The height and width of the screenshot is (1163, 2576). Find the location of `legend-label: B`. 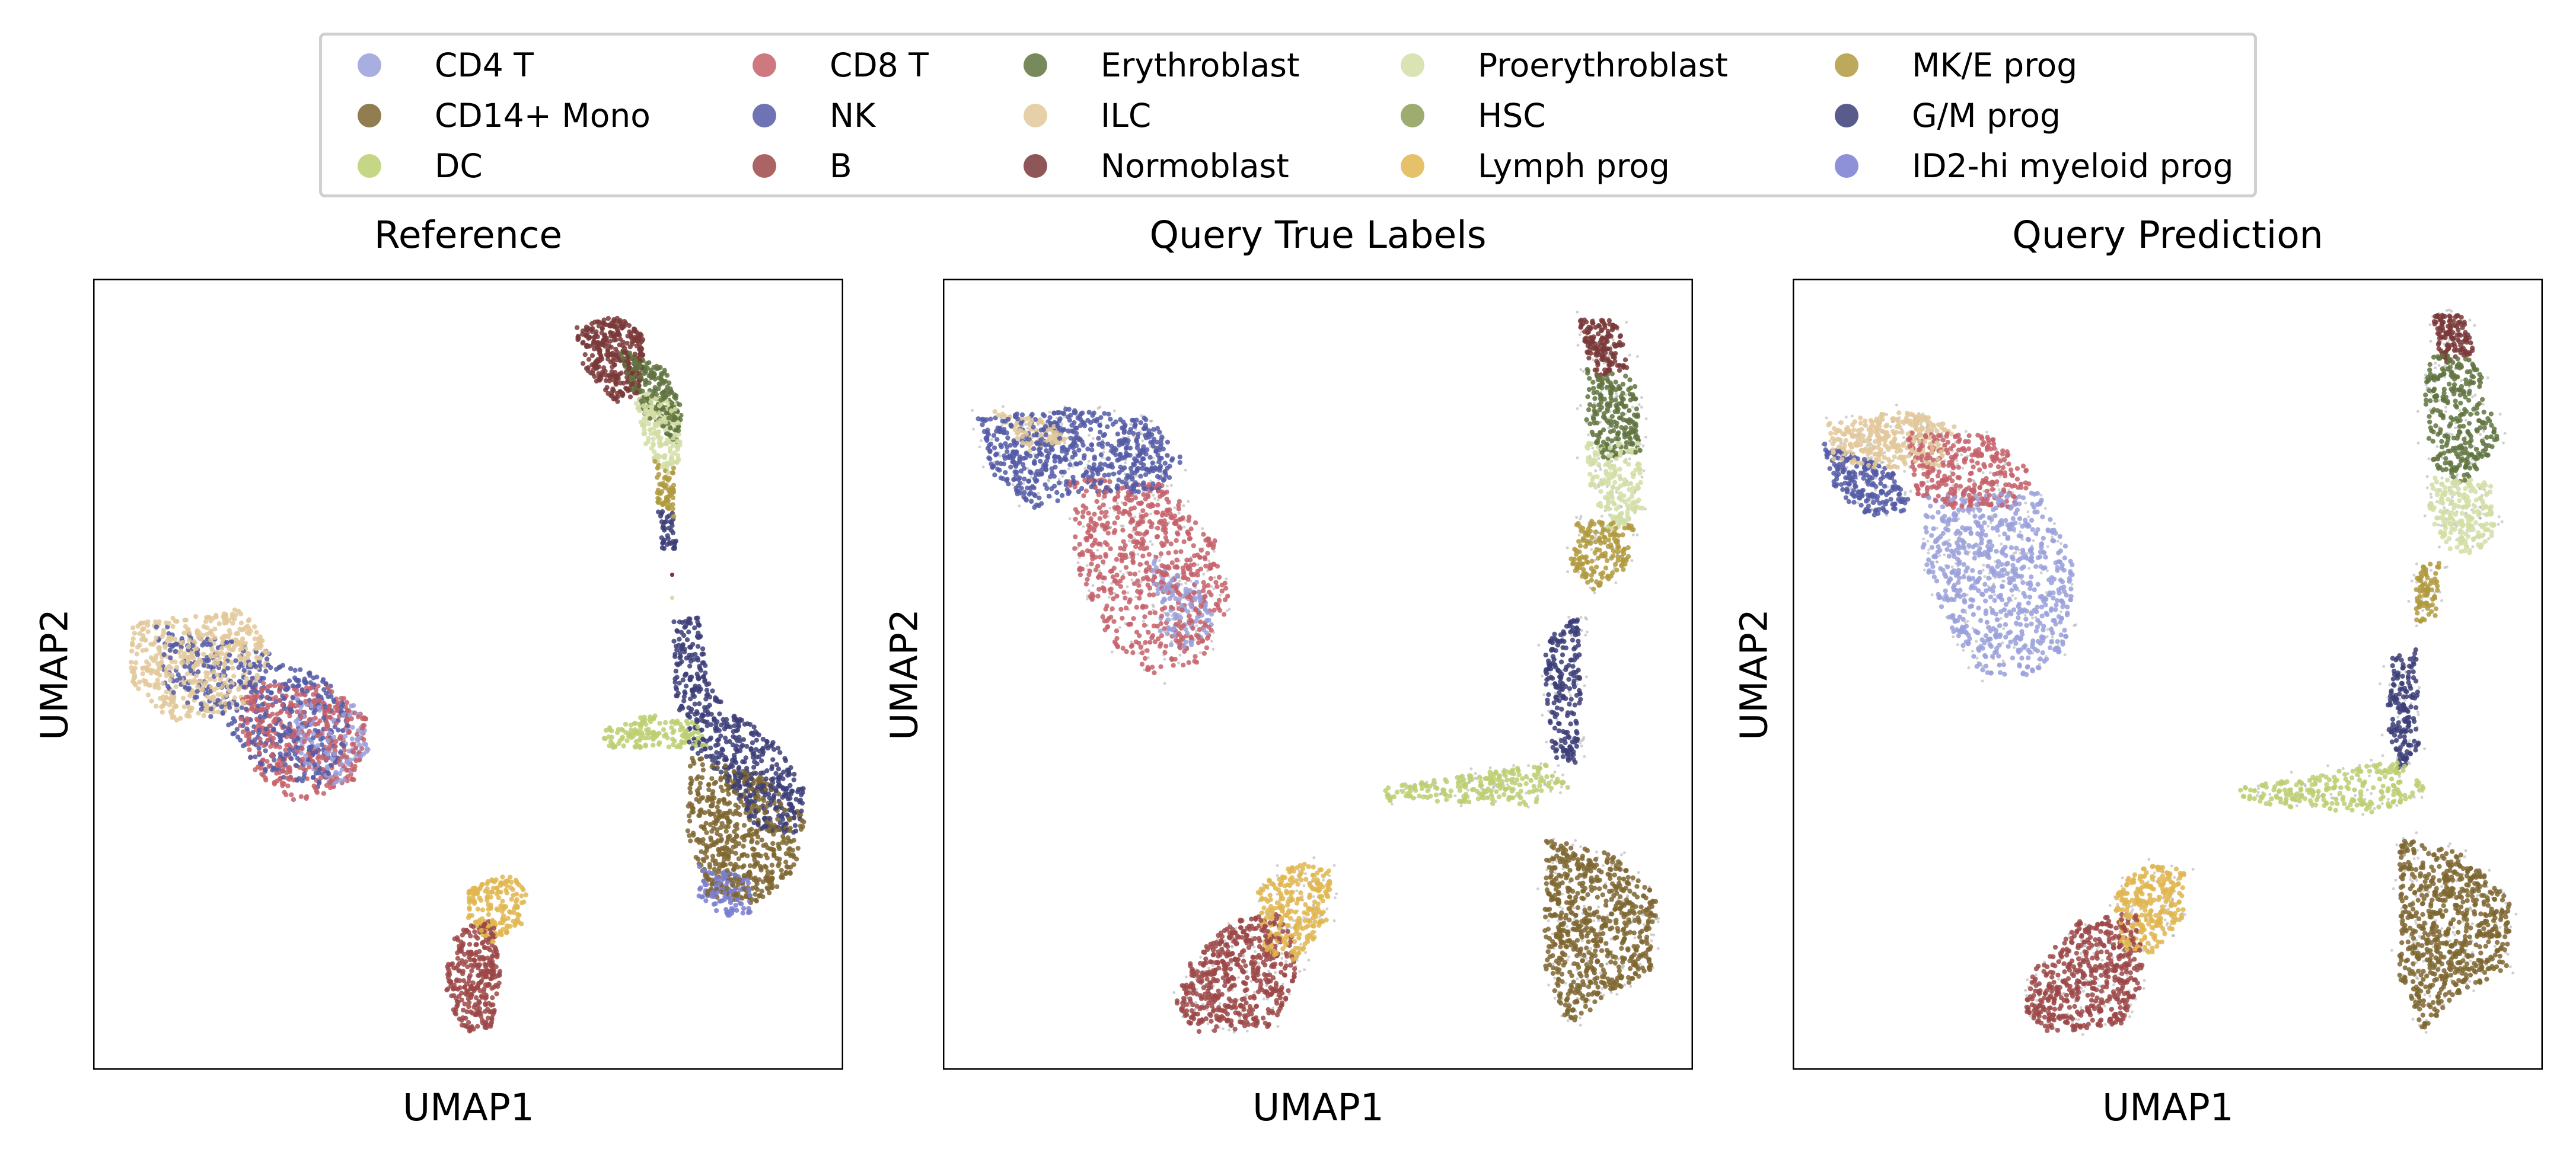

legend-label: B is located at coordinates (841, 166).